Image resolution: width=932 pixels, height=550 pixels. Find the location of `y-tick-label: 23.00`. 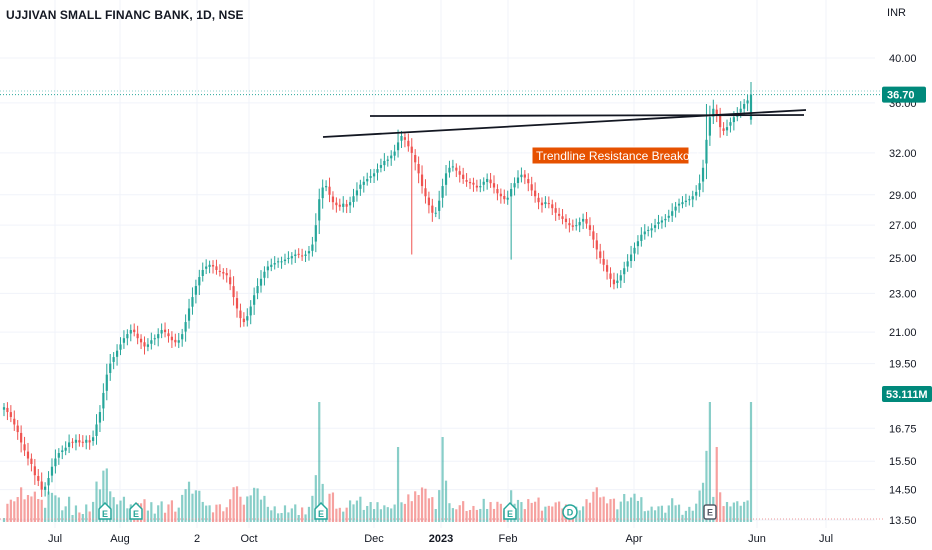

y-tick-label: 23.00 is located at coordinates (903, 294).